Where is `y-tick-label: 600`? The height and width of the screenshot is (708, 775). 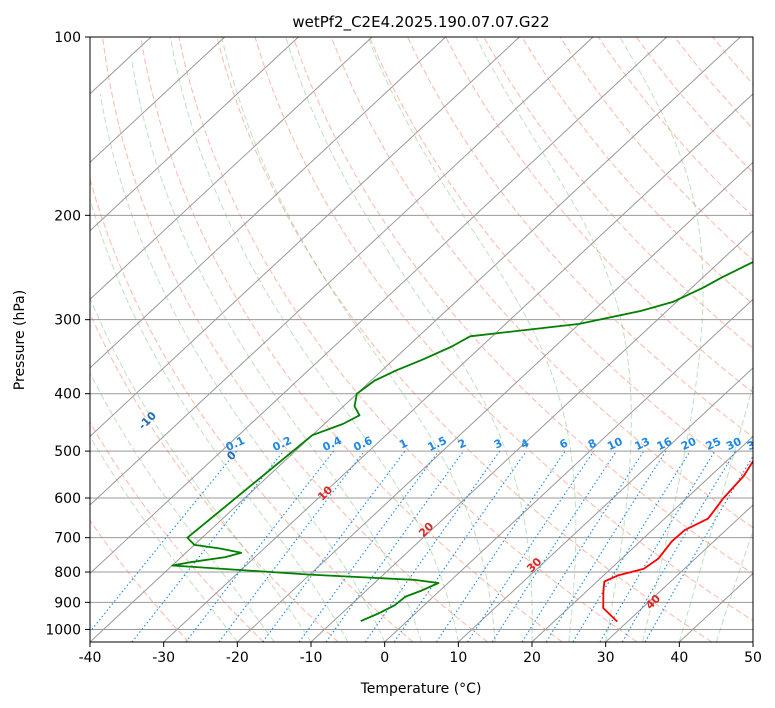
y-tick-label: 600 is located at coordinates (67, 499).